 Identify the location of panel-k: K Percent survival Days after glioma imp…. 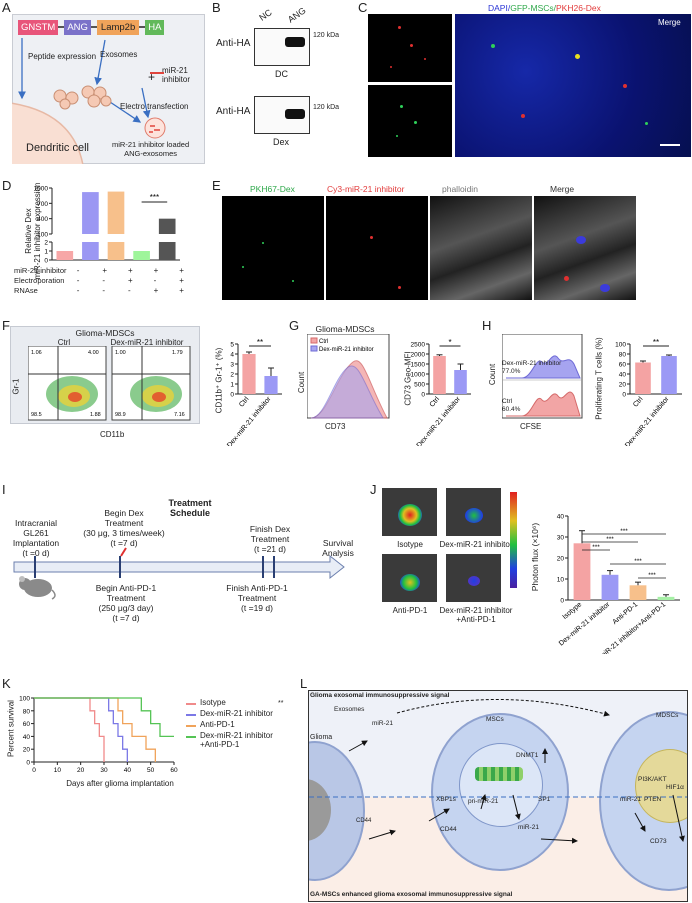
(150, 733).